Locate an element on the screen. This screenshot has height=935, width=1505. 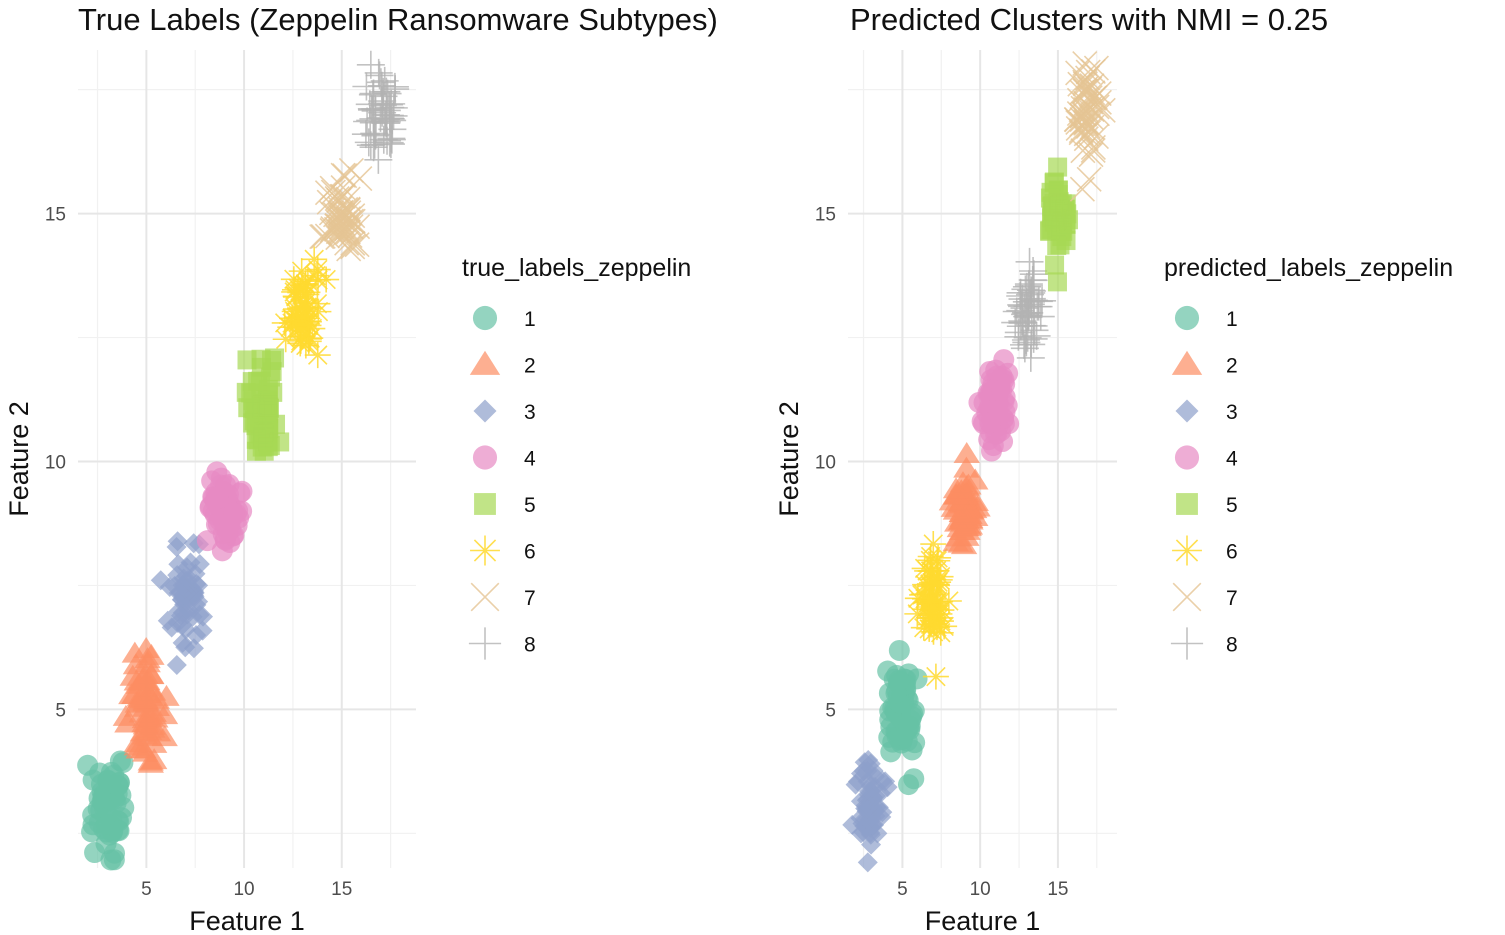
legend-label: 5 is located at coordinates (1232, 505).